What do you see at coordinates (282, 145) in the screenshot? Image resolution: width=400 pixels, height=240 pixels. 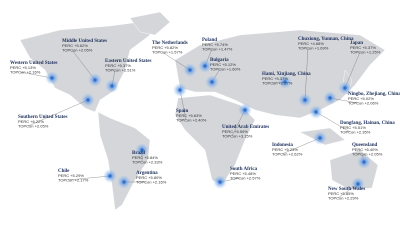 I see `location-name: Indonesia` at bounding box center [282, 145].